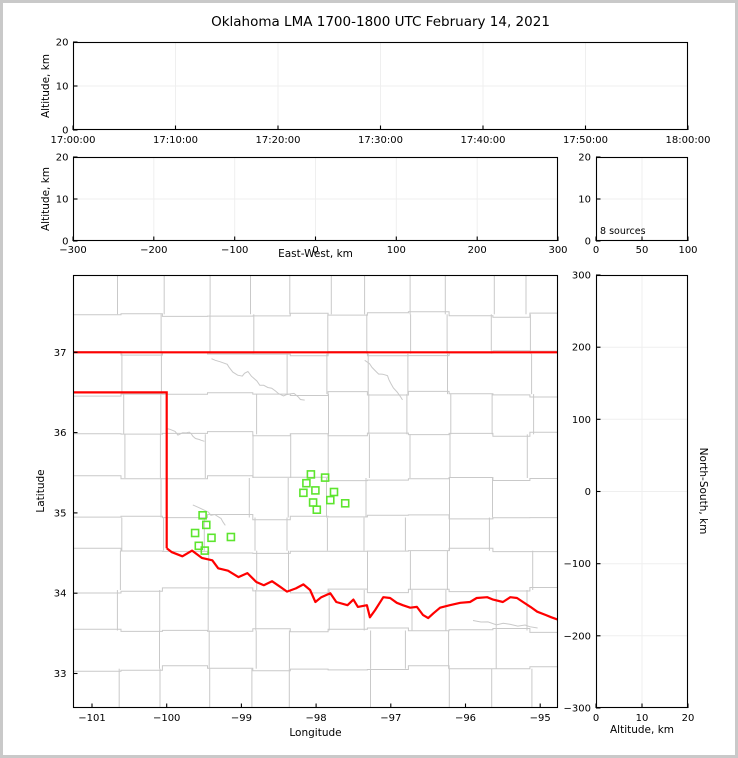 The image size is (738, 758). I want to click on tick-label: 17:10:00, so click(175, 140).